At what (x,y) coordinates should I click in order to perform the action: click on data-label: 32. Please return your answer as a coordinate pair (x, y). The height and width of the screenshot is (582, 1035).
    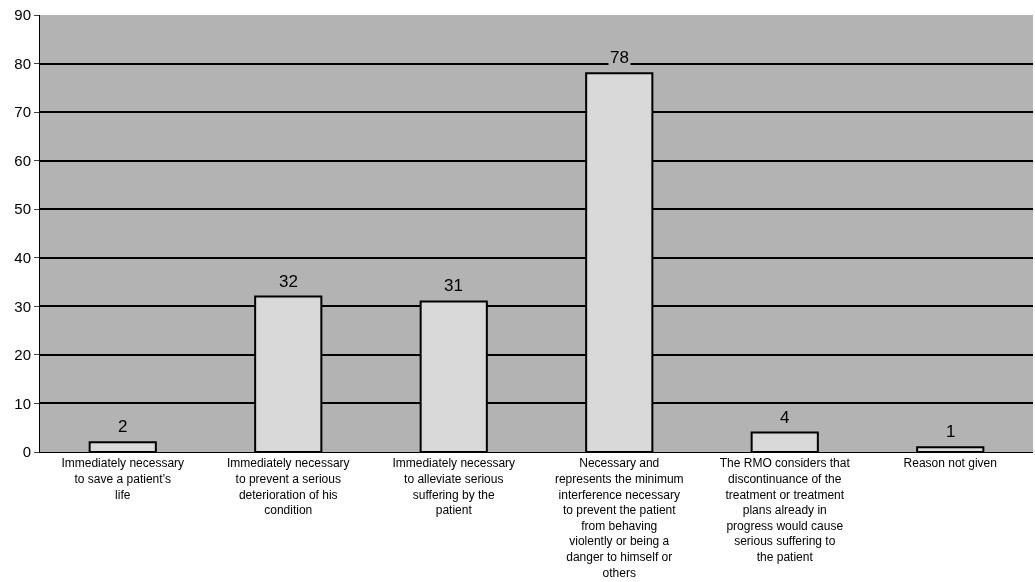
    Looking at the image, I should click on (288, 281).